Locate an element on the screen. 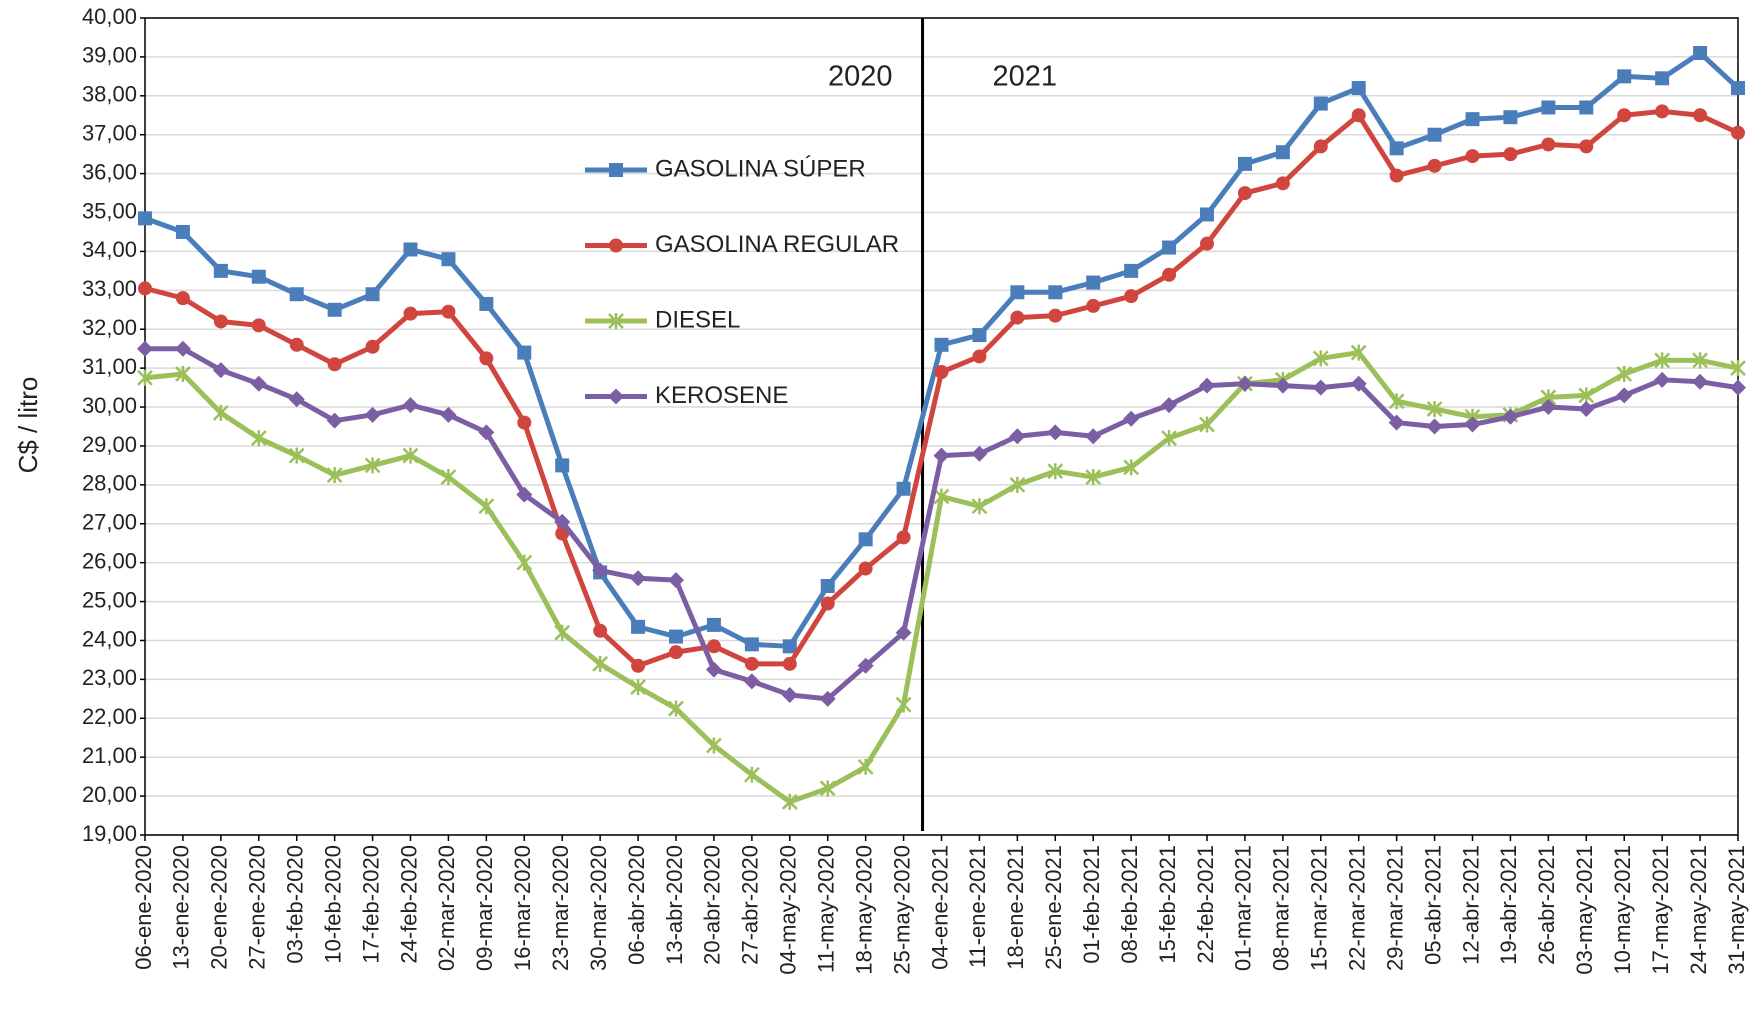 The width and height of the screenshot is (1760, 1017). y-tick-label: 23,00 is located at coordinates (109, 677).